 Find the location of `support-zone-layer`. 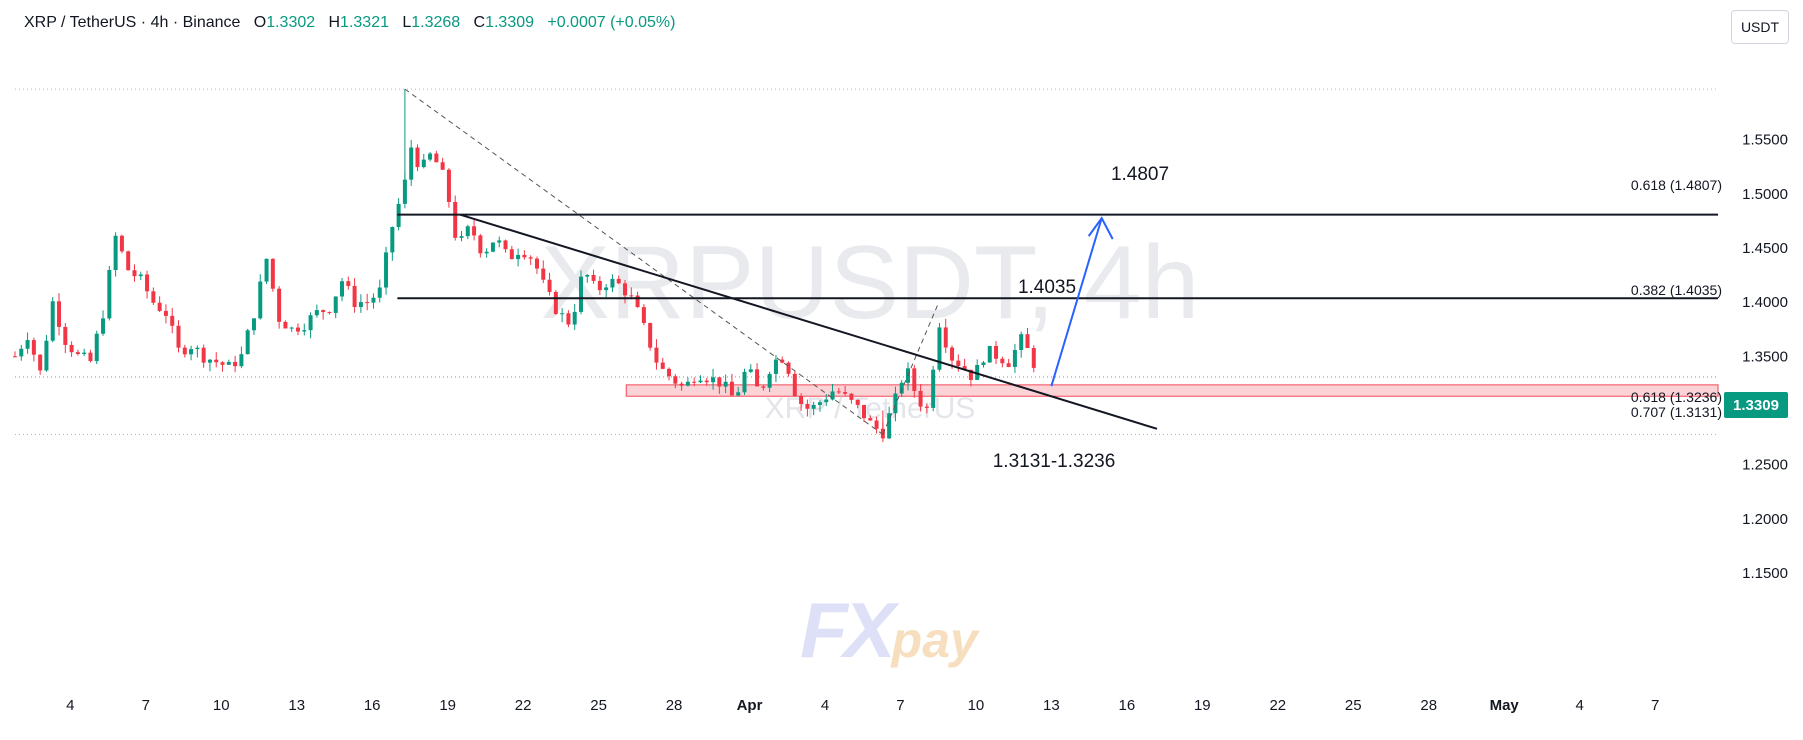

support-zone-layer is located at coordinates (1172, 390).